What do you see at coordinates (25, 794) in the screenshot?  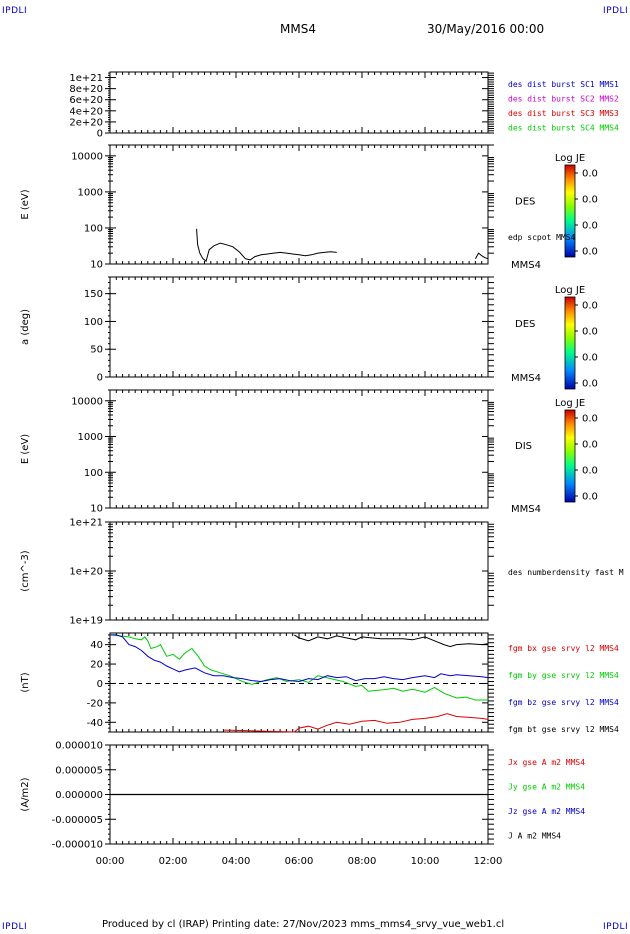 I see `y-axis-label-current: (A/m2)` at bounding box center [25, 794].